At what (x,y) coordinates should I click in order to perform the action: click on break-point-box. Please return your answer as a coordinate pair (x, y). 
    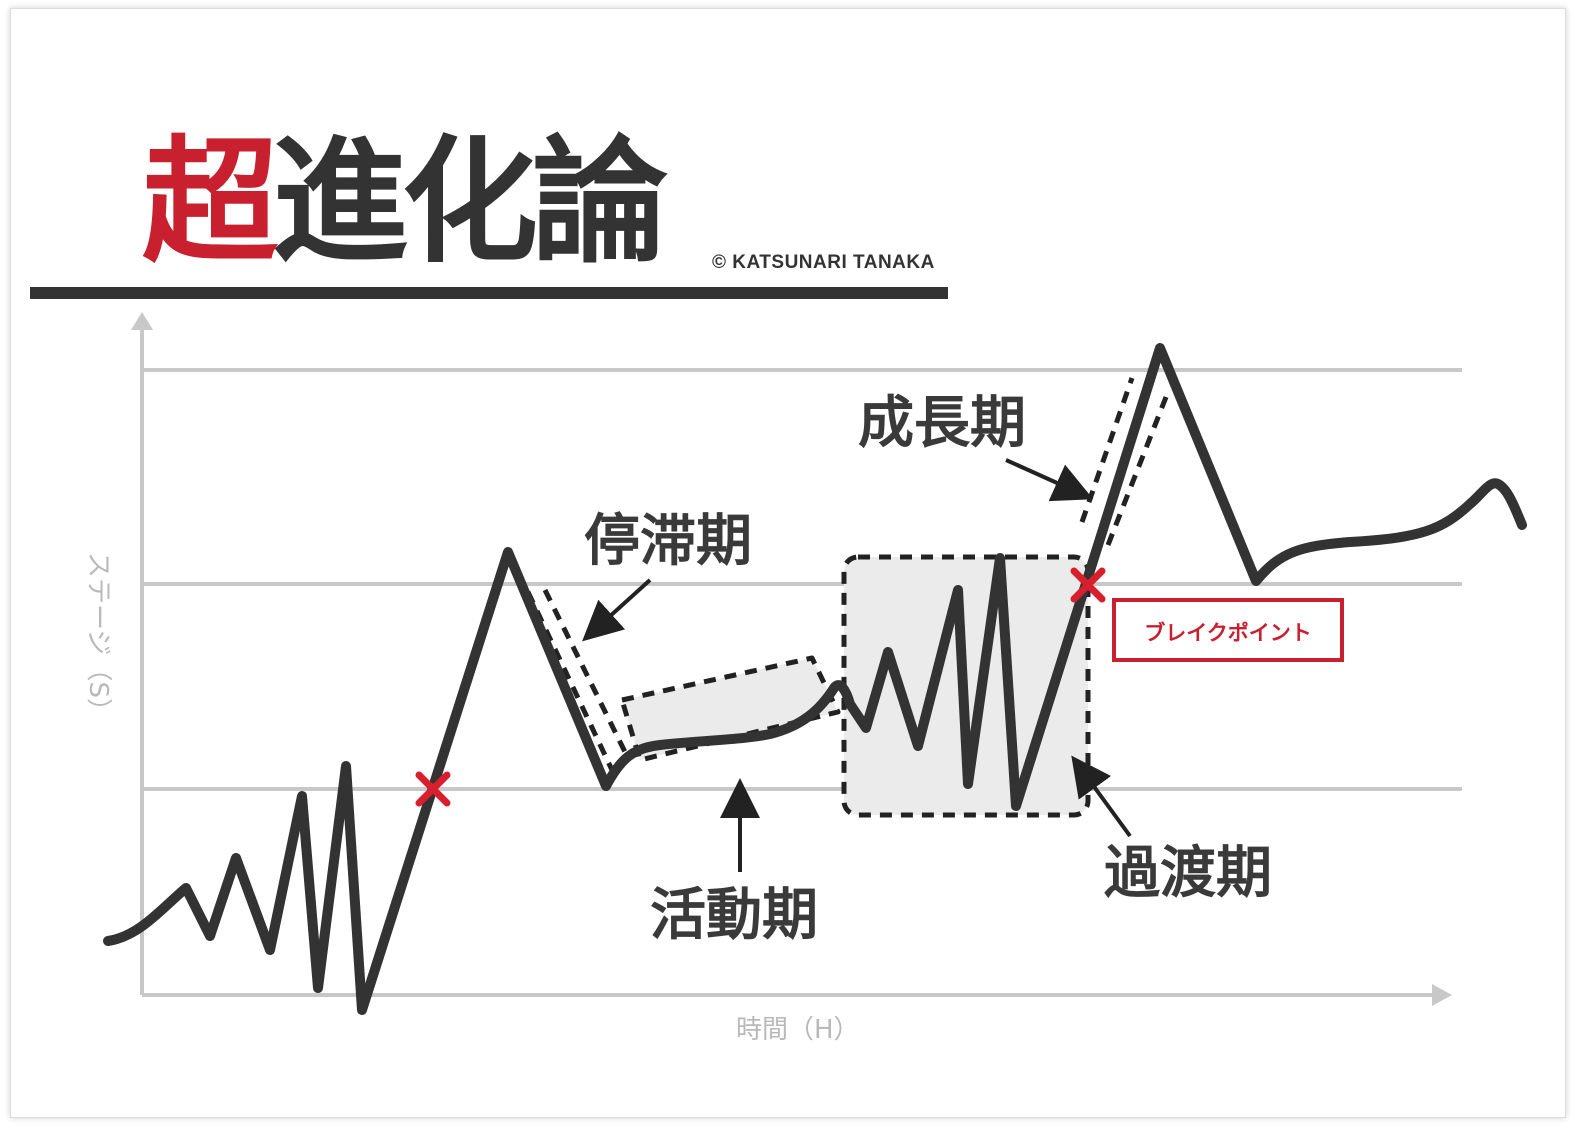
    Looking at the image, I should click on (1228, 630).